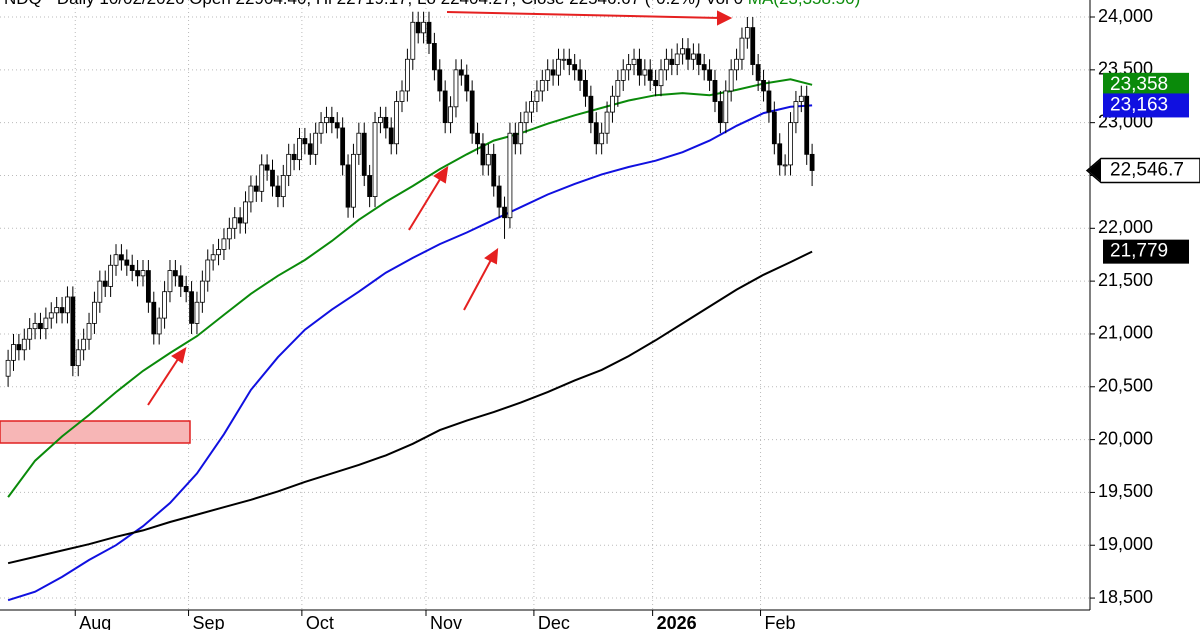 The width and height of the screenshot is (1200, 630). I want to click on y-tick-label: 20,500, so click(1125, 386).